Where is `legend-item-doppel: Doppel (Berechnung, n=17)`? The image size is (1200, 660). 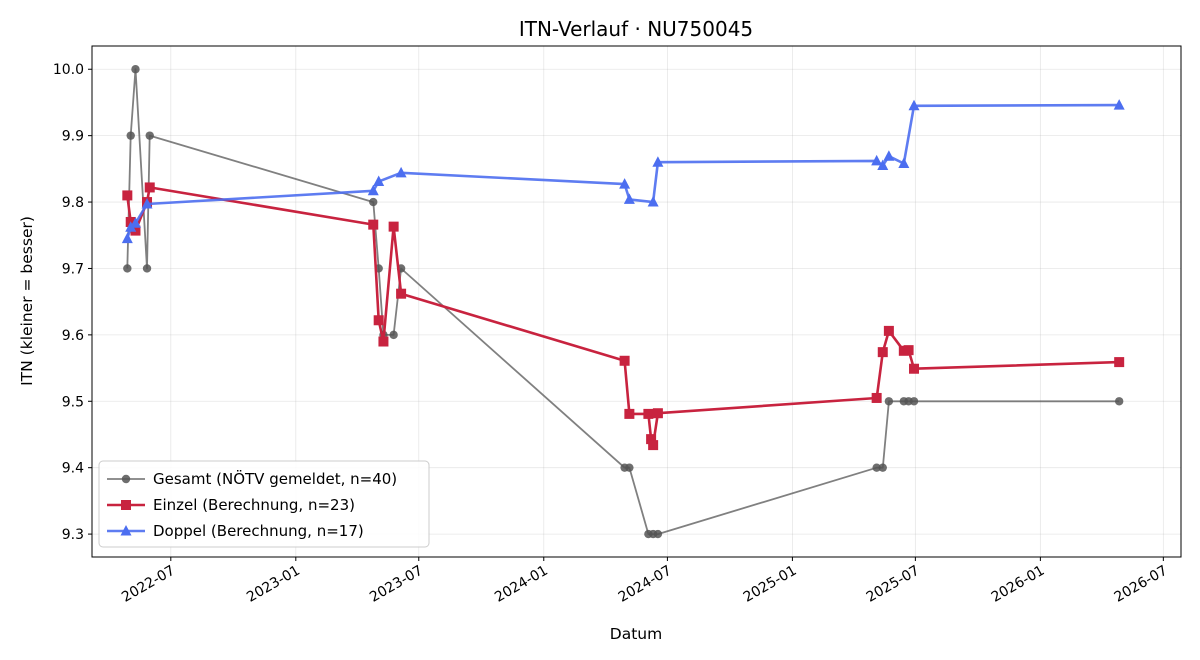 legend-item-doppel: Doppel (Berechnung, n=17) is located at coordinates (235, 531).